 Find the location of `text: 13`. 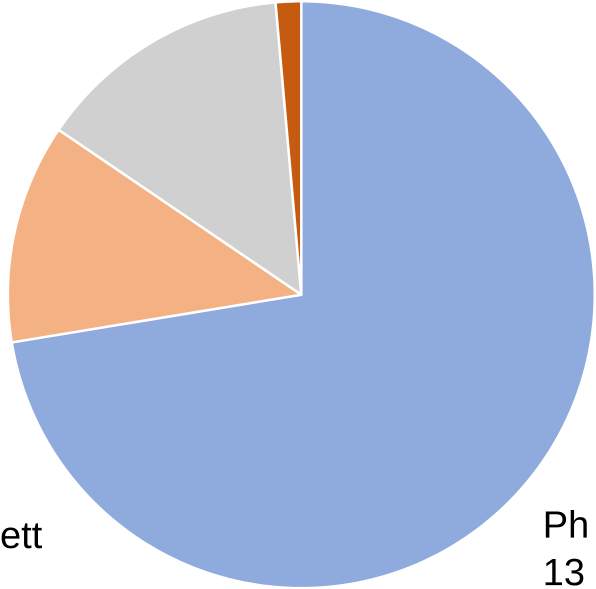

text: 13 is located at coordinates (565, 572).